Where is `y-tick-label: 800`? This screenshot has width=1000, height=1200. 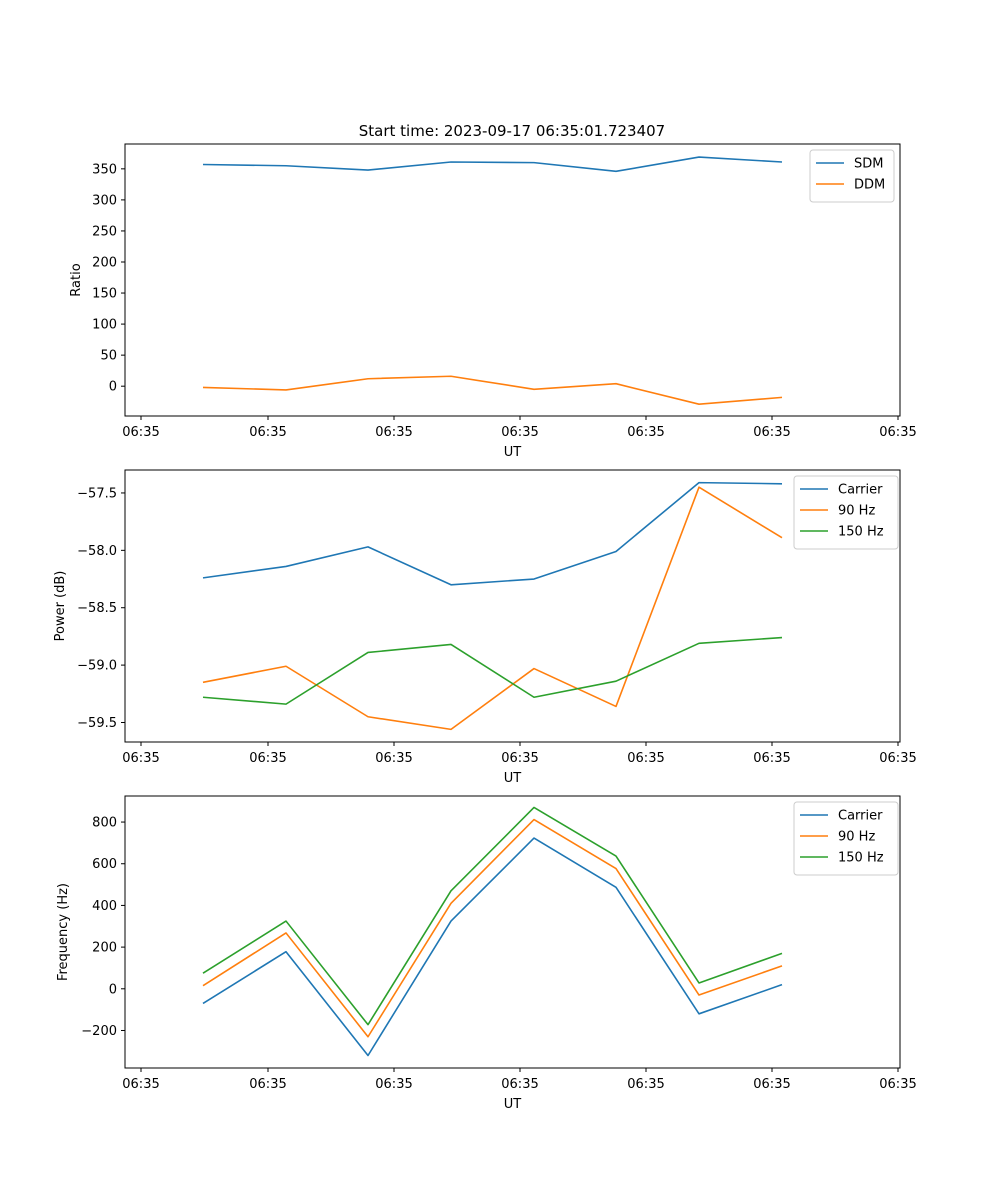 y-tick-label: 800 is located at coordinates (104, 823).